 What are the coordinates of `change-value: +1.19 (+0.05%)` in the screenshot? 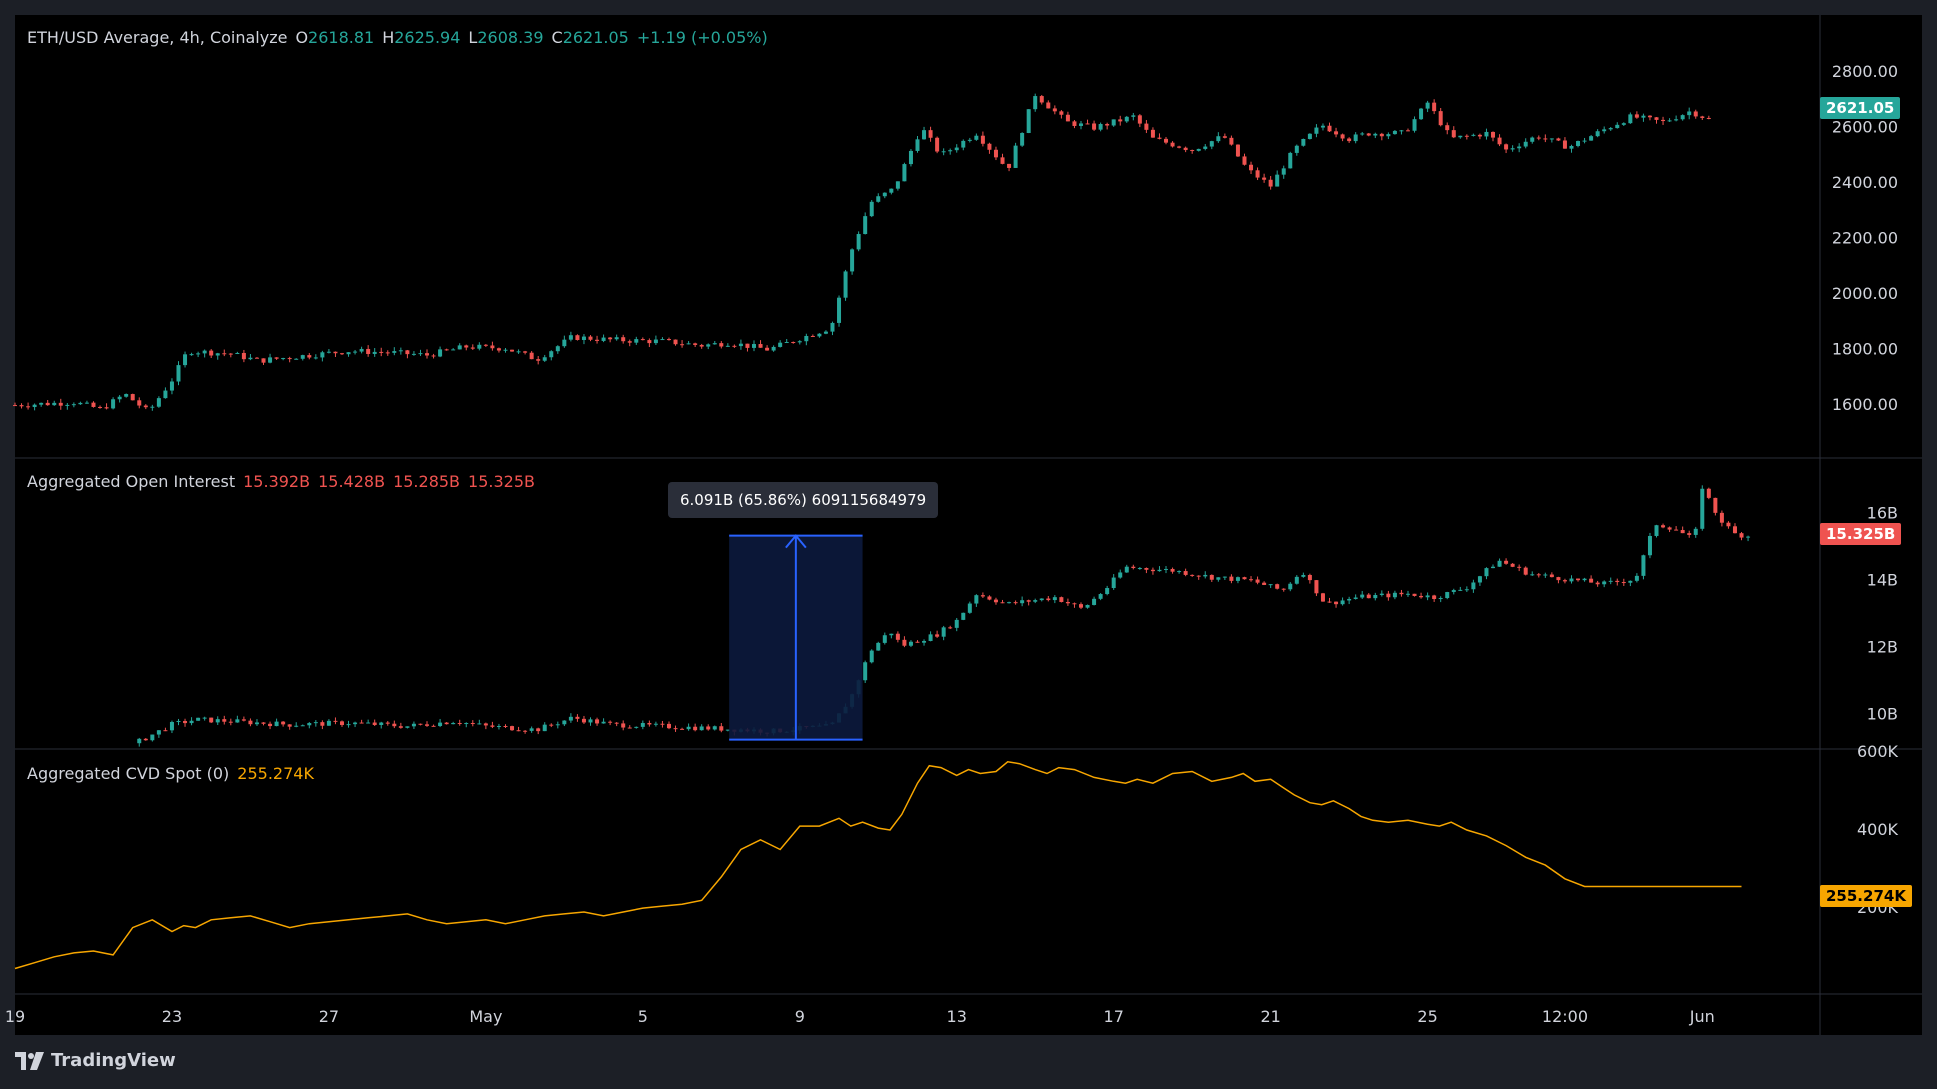 It's located at (702, 37).